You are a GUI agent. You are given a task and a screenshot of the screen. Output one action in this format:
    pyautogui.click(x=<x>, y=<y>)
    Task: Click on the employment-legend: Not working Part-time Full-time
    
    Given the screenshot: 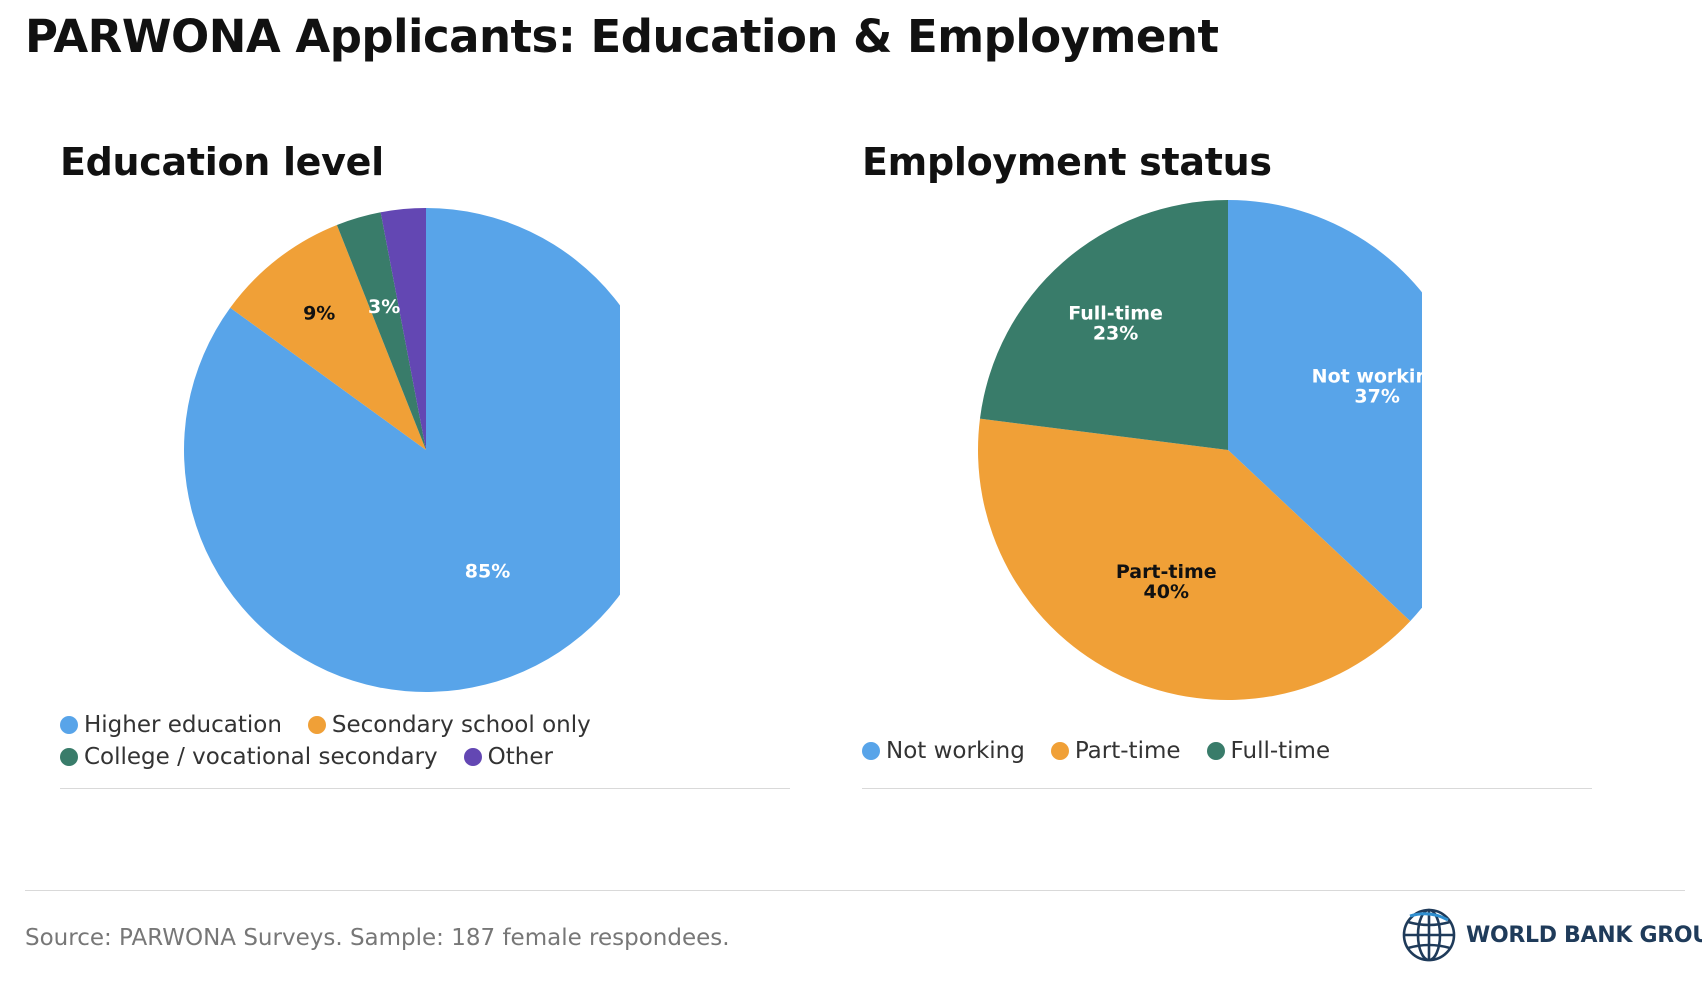 What is the action you would take?
    pyautogui.click(x=1222, y=751)
    